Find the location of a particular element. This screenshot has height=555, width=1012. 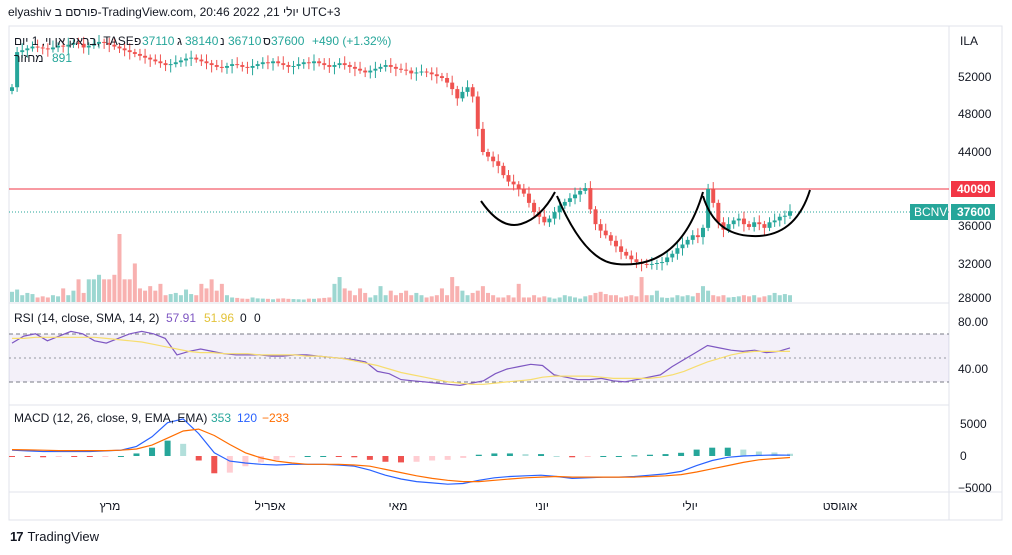

first-cup-curve is located at coordinates (518, 208).